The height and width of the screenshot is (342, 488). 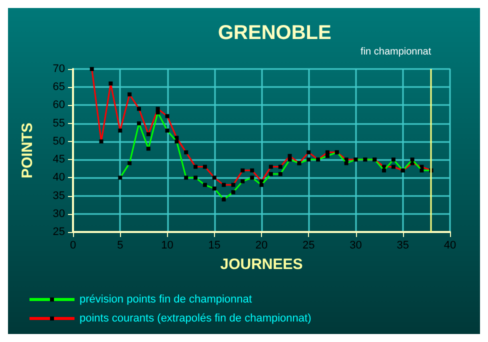 What do you see at coordinates (58, 87) in the screenshot?
I see `y-tick-label: 65` at bounding box center [58, 87].